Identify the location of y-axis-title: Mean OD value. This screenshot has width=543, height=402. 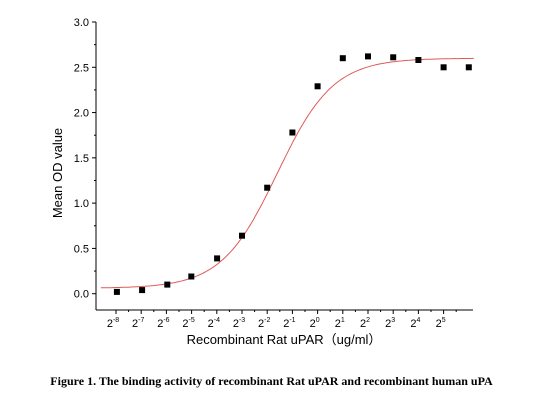
(57, 173).